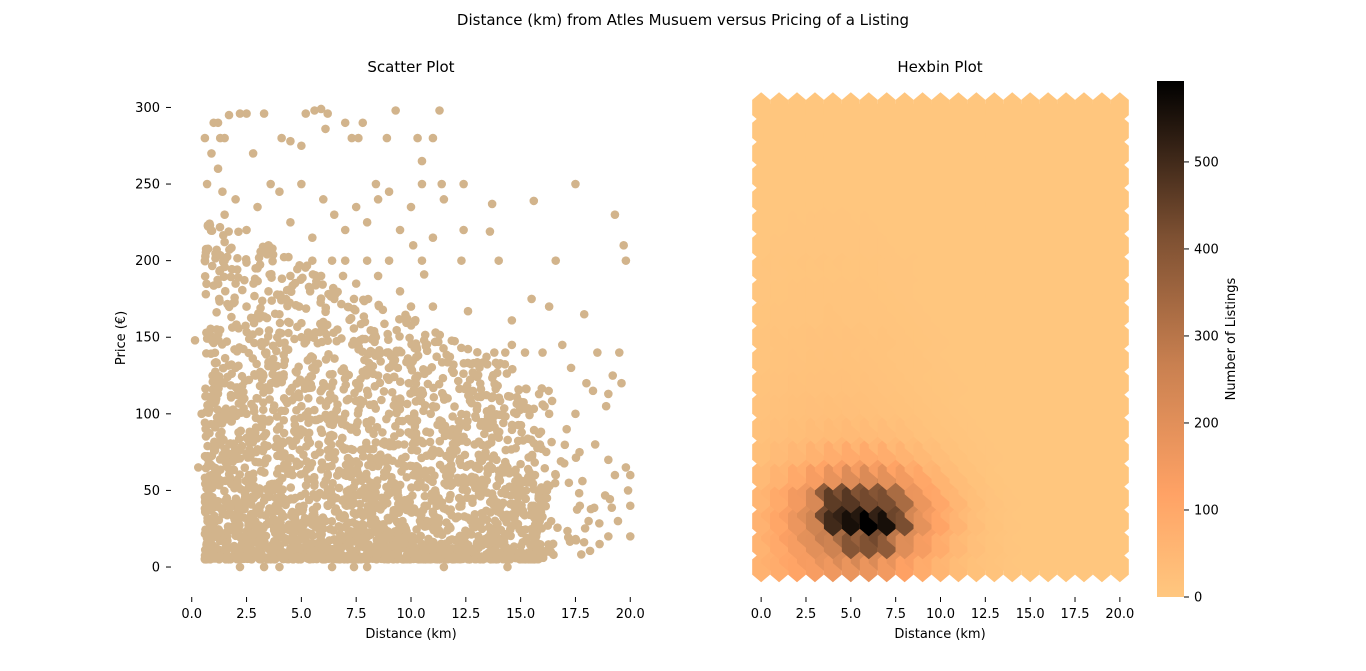  What do you see at coordinates (1231, 338) in the screenshot?
I see `colorbar-label: Number of Listings` at bounding box center [1231, 338].